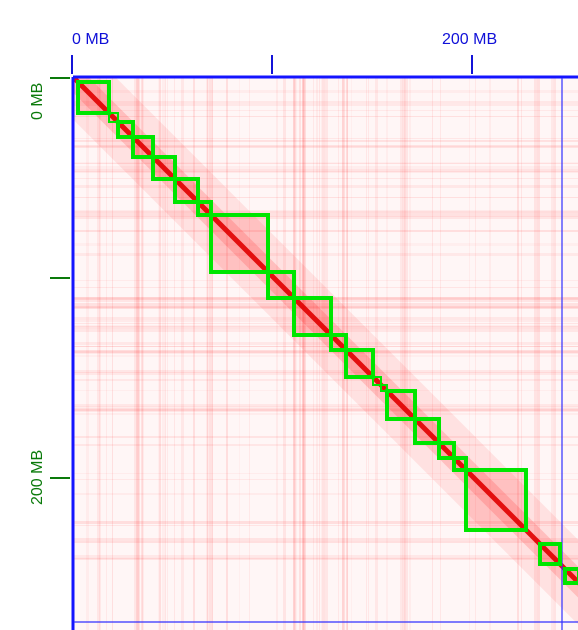 This screenshot has width=578, height=630. Describe the element at coordinates (272, 64) in the screenshot. I see `top-ruler` at that location.